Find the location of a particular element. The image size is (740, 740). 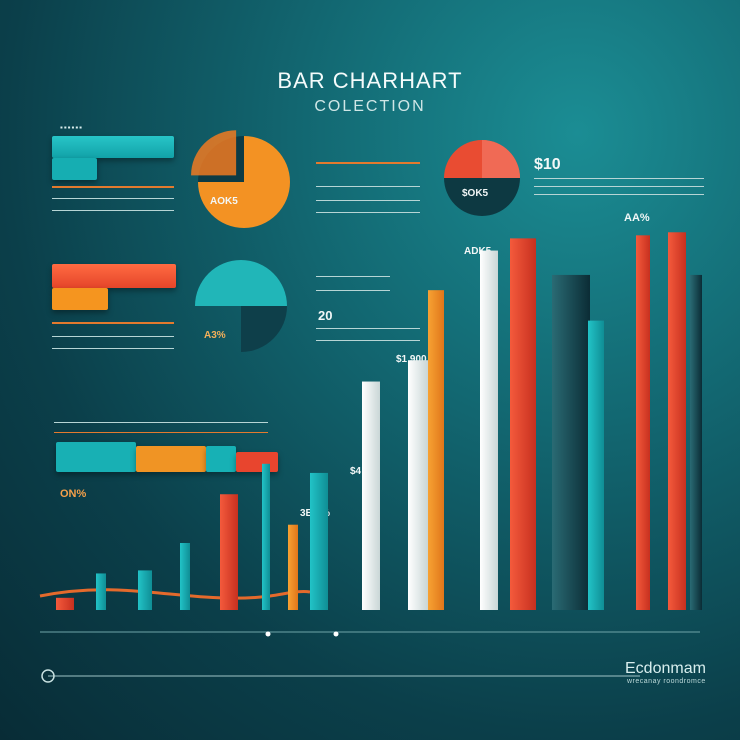

pie2-value: A3% is located at coordinates (215, 335).